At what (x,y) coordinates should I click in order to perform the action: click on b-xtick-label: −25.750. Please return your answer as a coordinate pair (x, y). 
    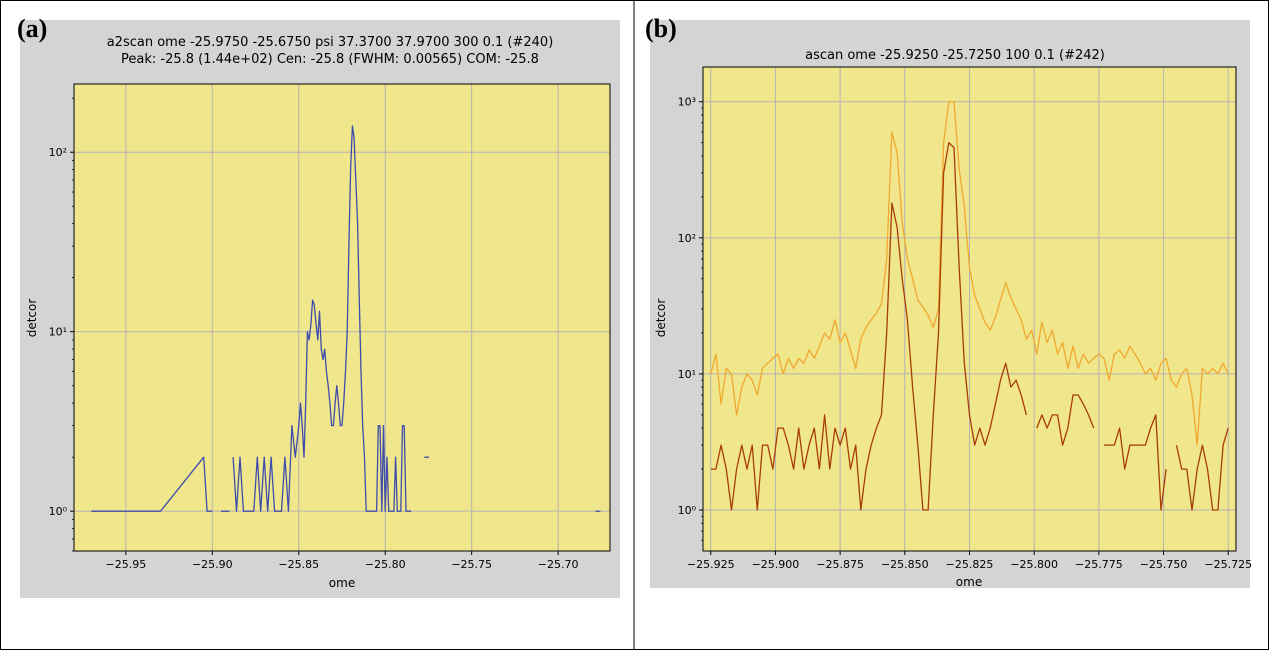
    Looking at the image, I should click on (1164, 564).